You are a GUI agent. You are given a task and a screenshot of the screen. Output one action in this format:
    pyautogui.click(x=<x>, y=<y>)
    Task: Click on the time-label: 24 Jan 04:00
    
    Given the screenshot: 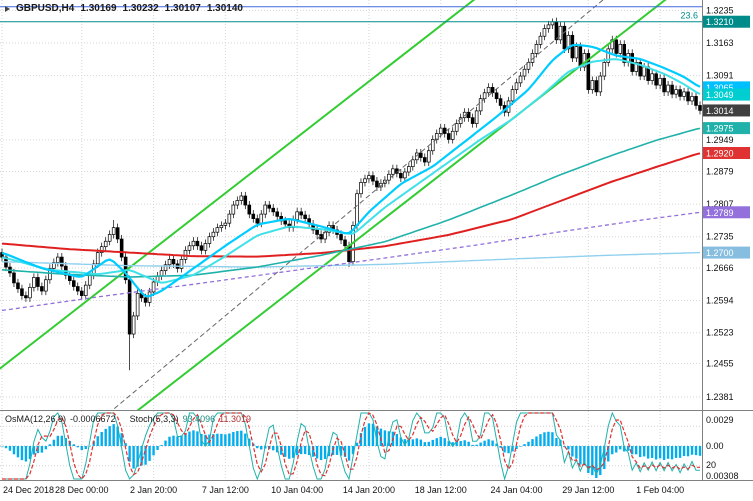 What is the action you would take?
    pyautogui.click(x=516, y=490)
    